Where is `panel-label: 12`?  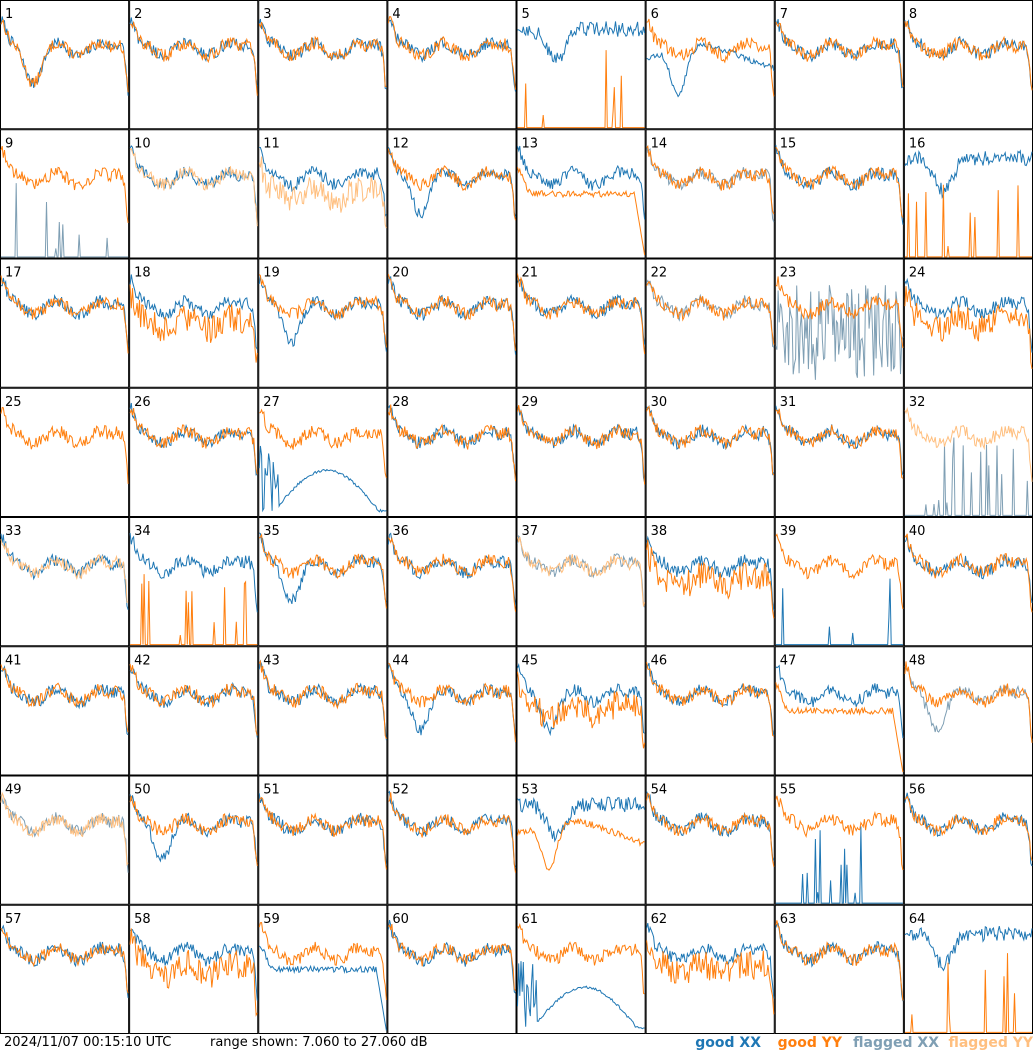 panel-label: 12 is located at coordinates (400, 143).